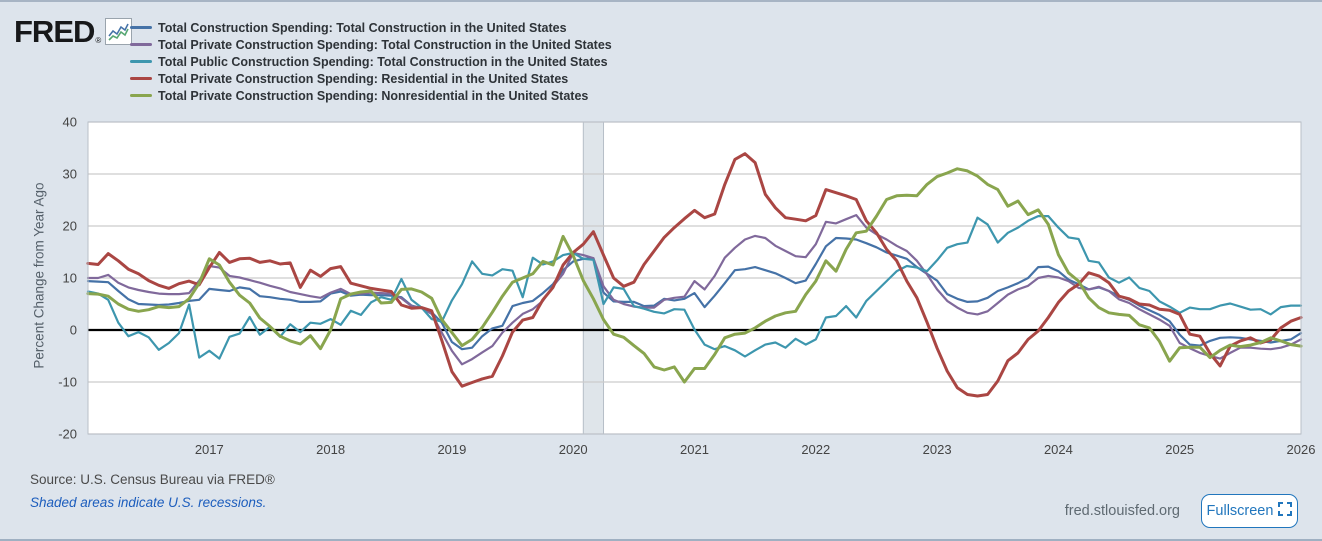  What do you see at coordinates (141, 61) in the screenshot?
I see `legend-swatch-public-total` at bounding box center [141, 61].